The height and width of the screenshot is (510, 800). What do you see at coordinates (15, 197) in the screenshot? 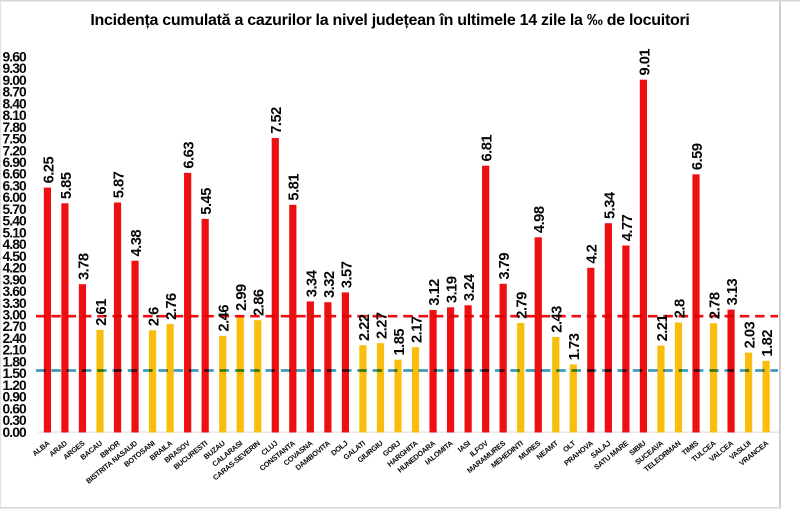
I see `svg-text: 6.00` at bounding box center [15, 197].